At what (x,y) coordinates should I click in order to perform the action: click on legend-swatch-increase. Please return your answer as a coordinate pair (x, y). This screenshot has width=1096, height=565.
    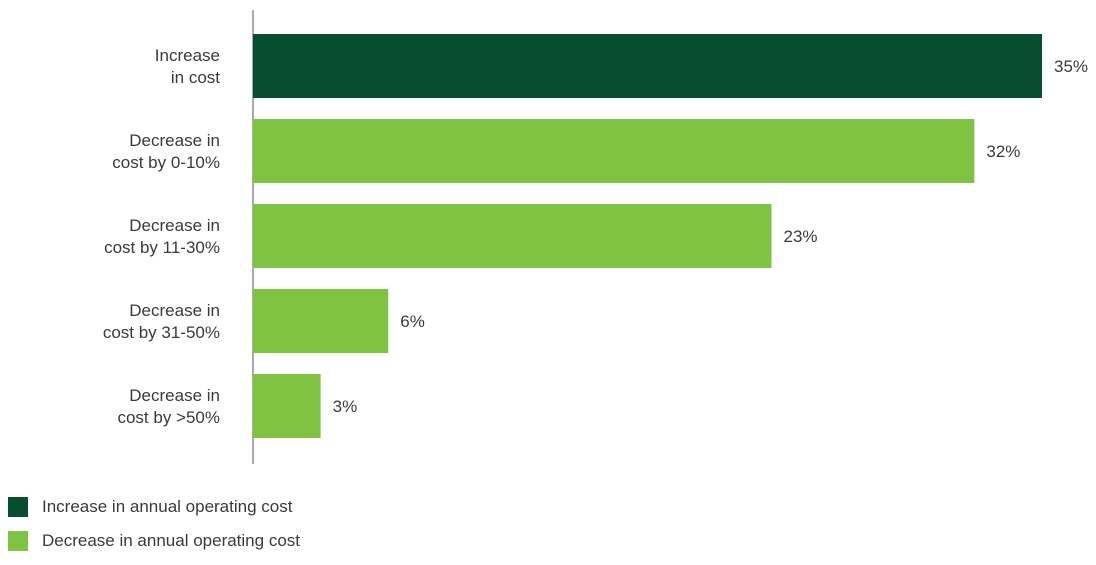
    Looking at the image, I should click on (18, 507).